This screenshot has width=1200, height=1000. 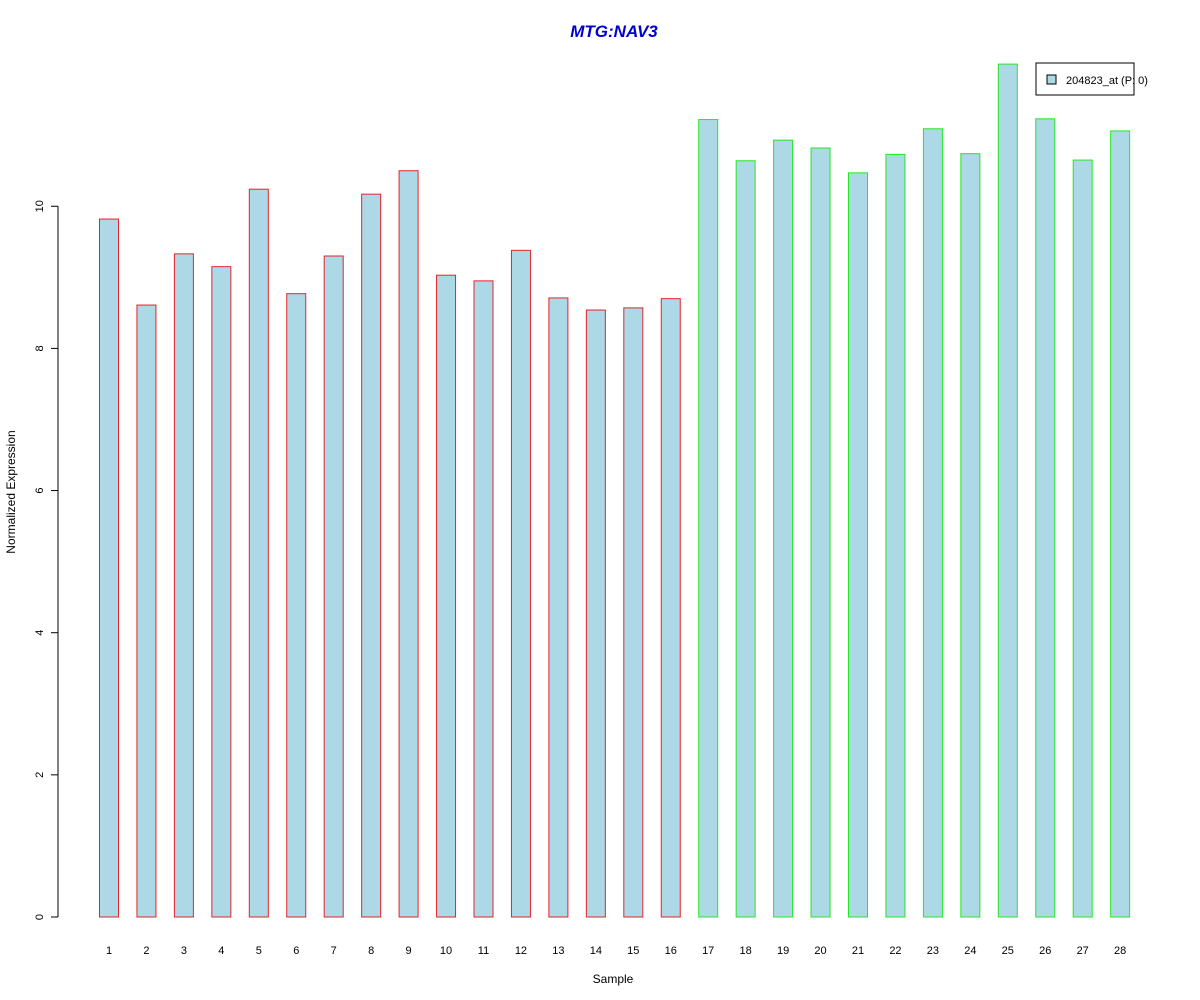 I want to click on x-tick-label-13: 13, so click(x=558, y=951).